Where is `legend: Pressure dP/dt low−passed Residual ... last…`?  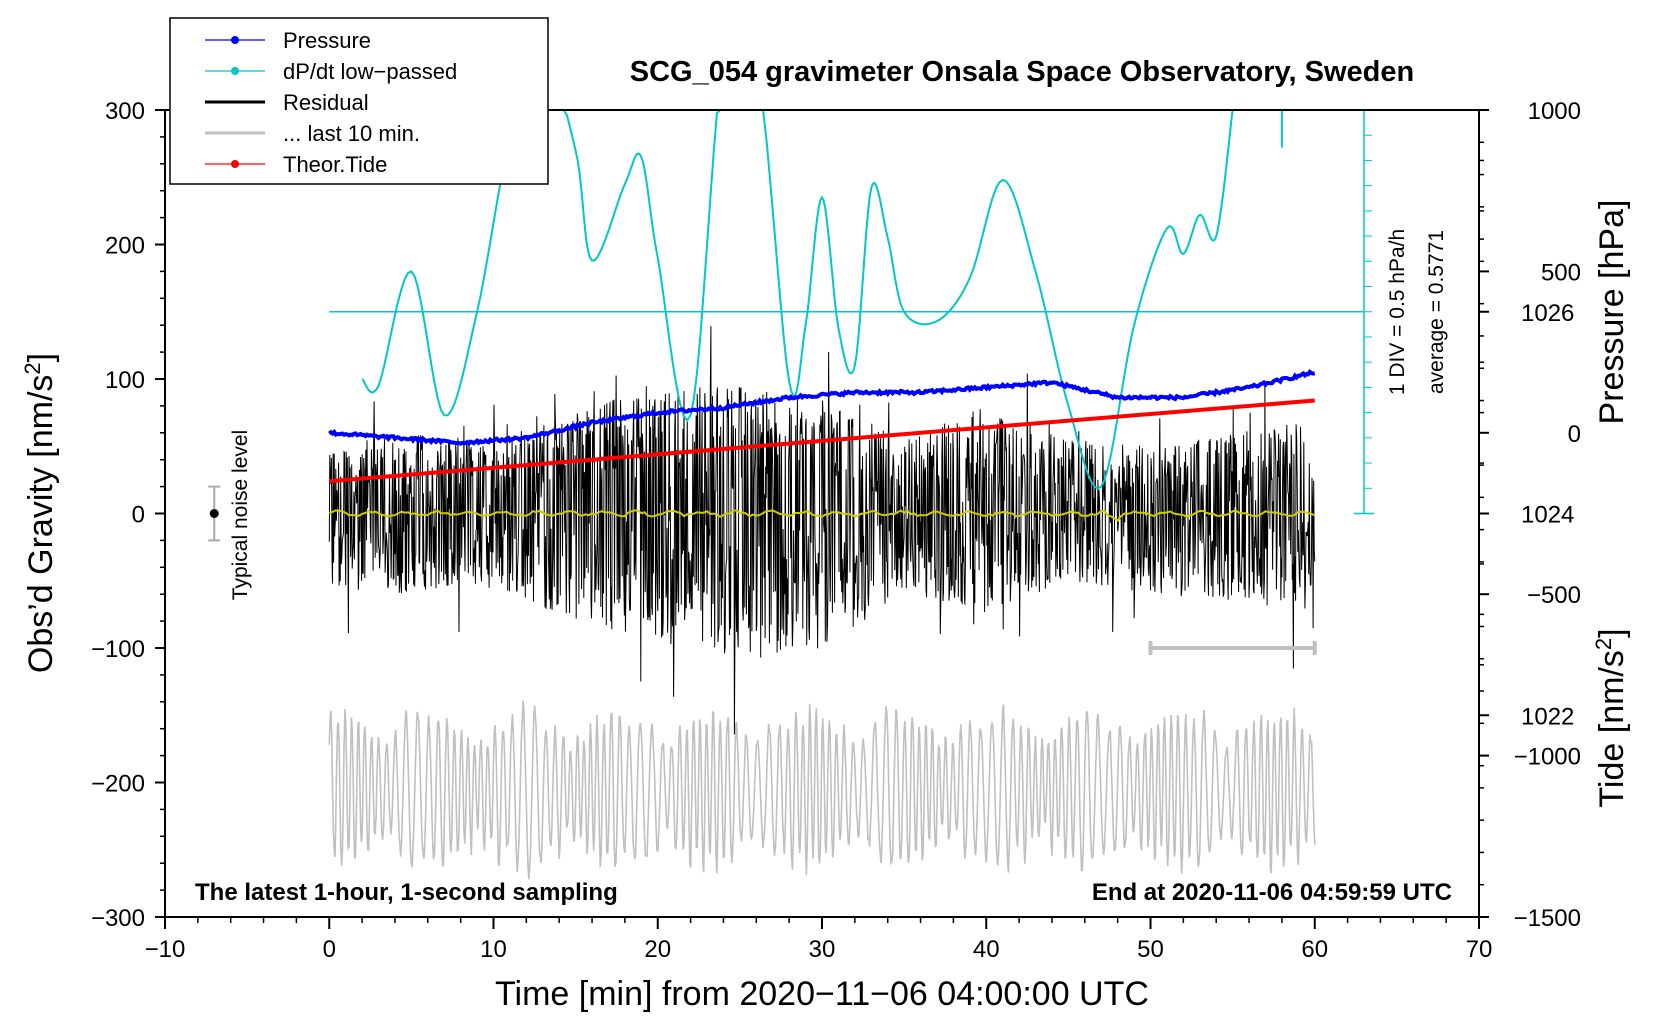
legend: Pressure dP/dt low−passed Residual ... last… is located at coordinates (359, 101).